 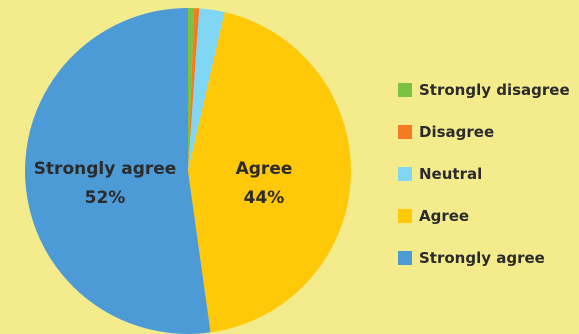 I want to click on legend-label: Strongly disagree, so click(x=494, y=90).